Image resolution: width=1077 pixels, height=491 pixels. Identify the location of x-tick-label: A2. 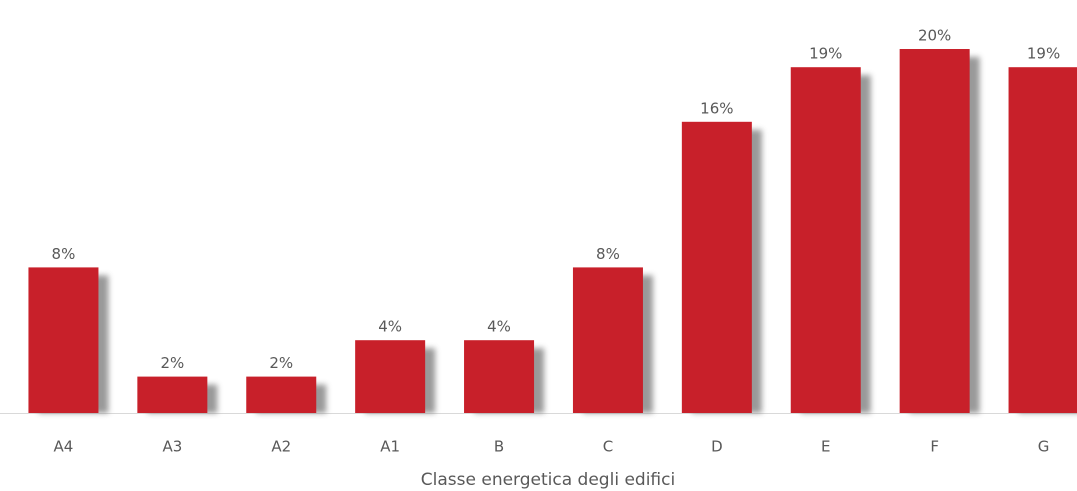
(281, 447).